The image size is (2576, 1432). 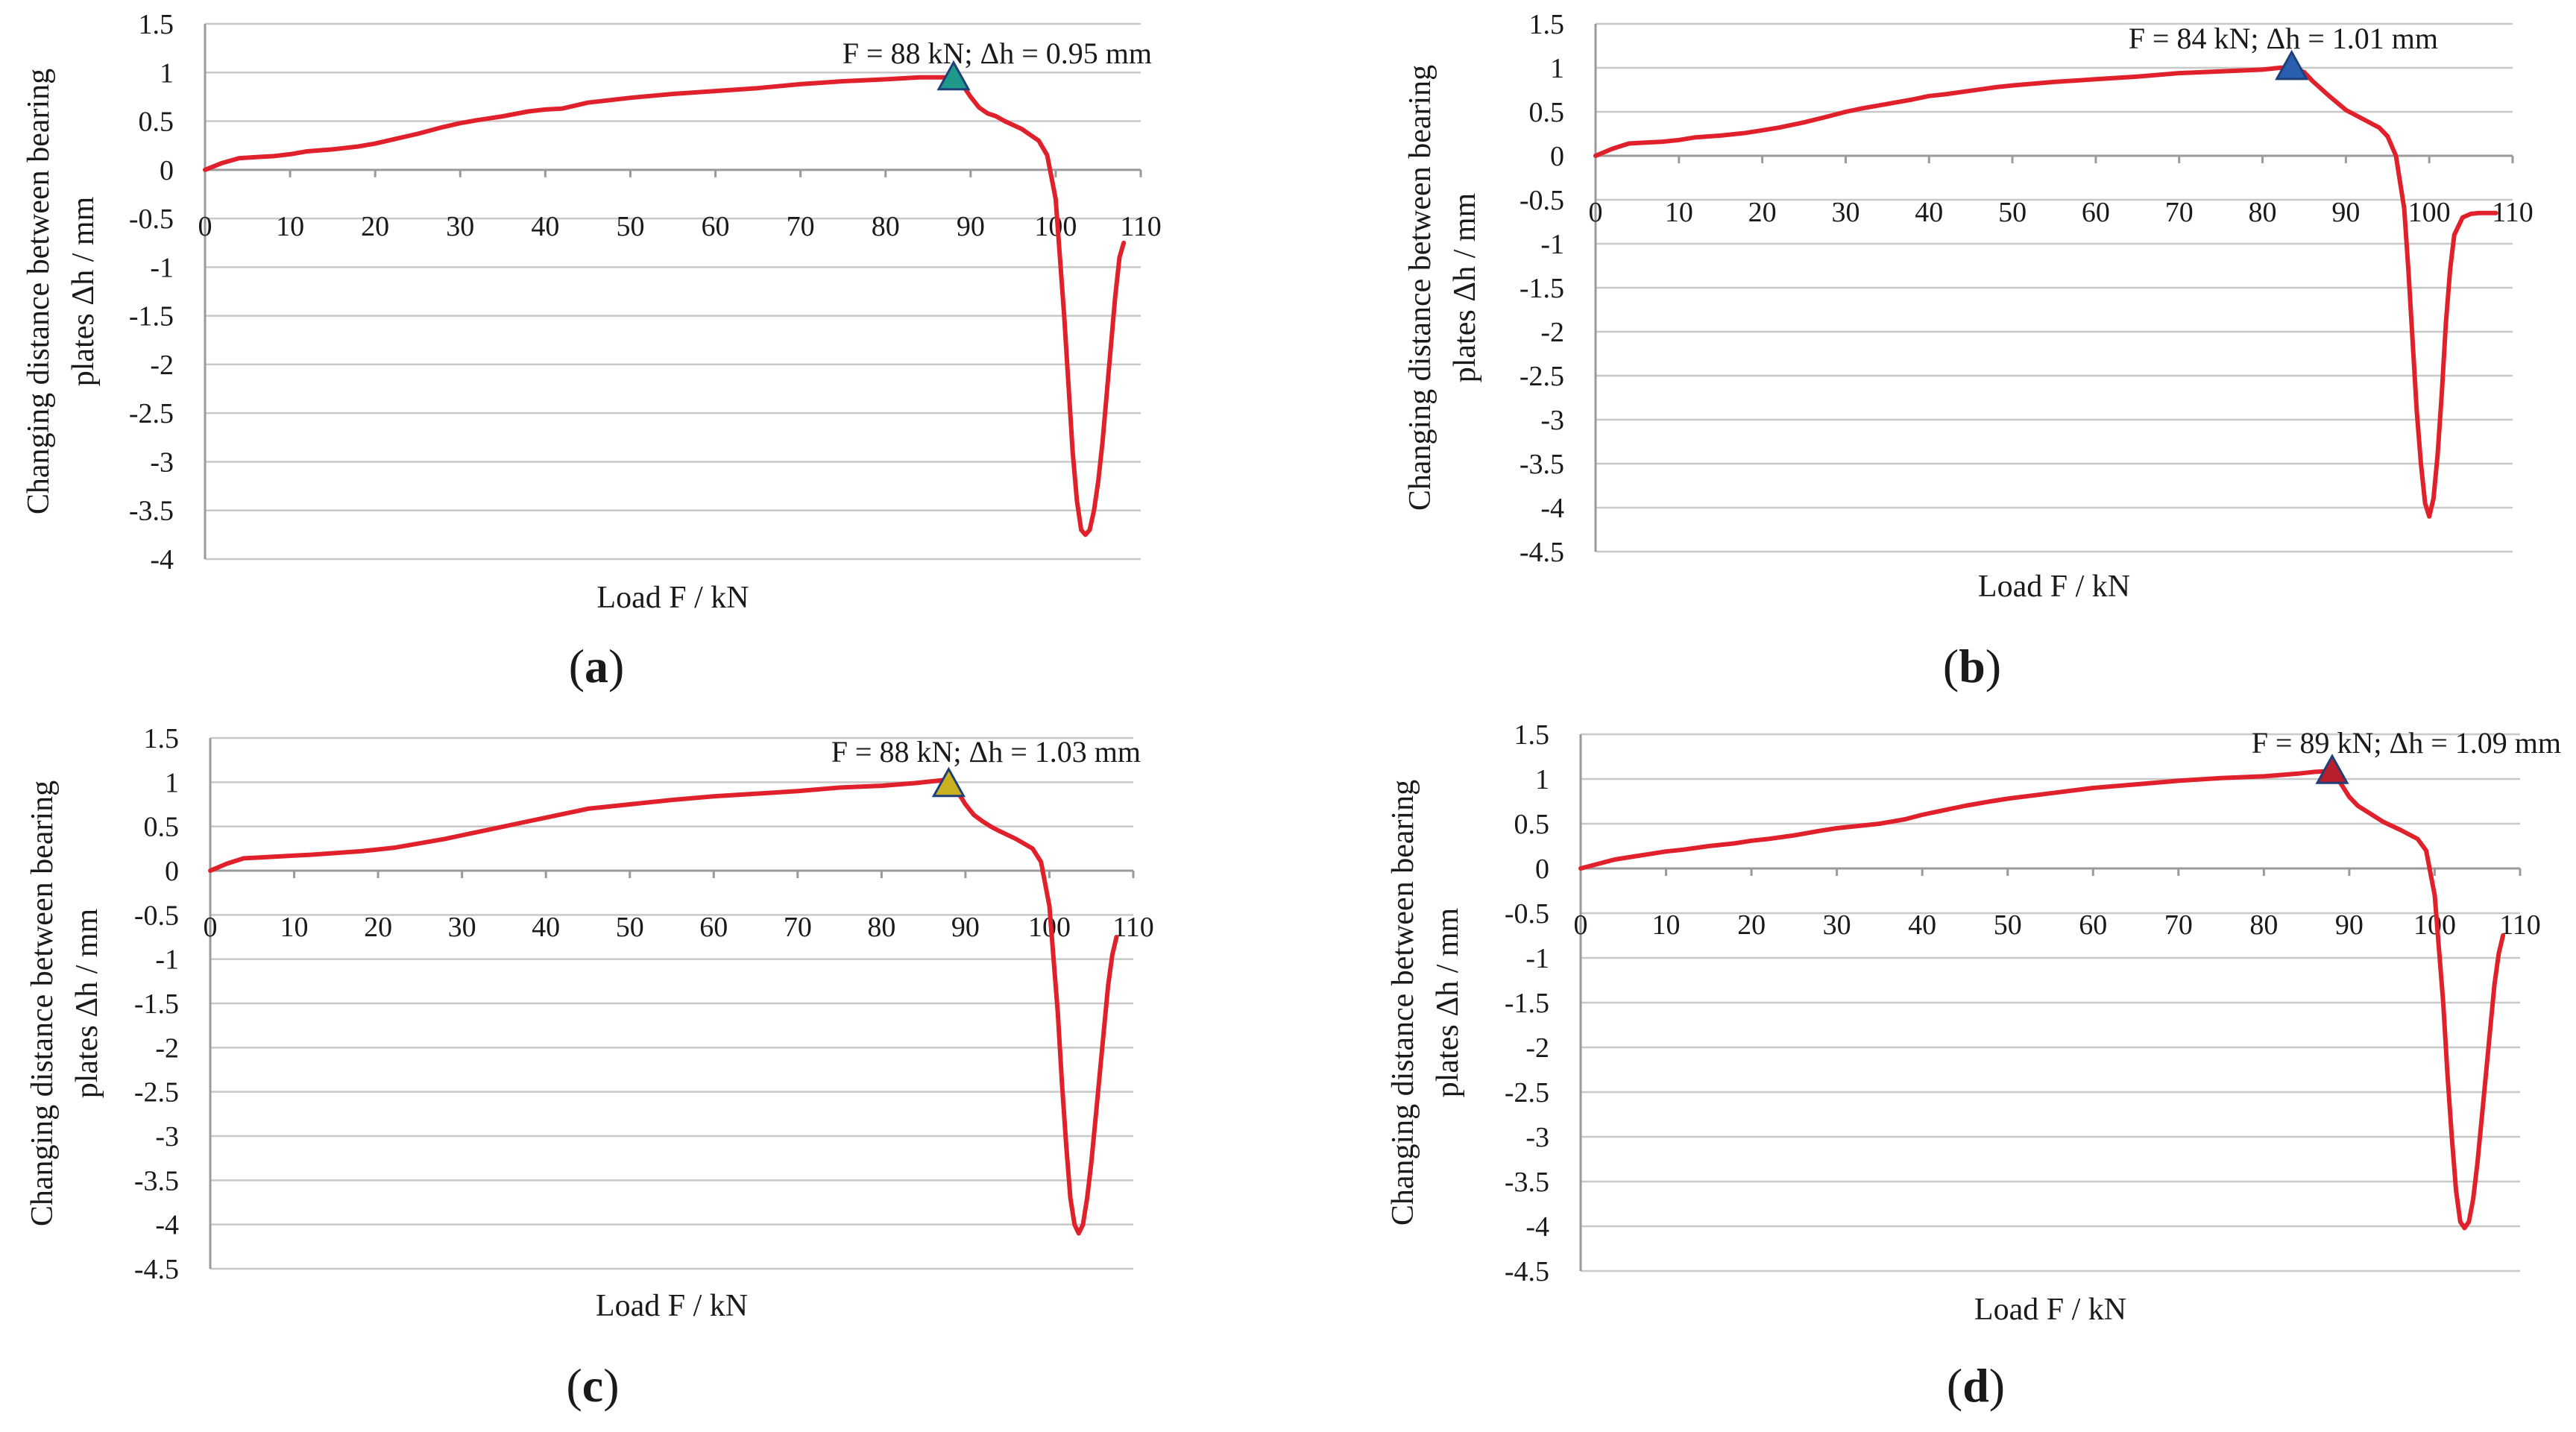 What do you see at coordinates (801, 226) in the screenshot?
I see `x-tick-label: 70` at bounding box center [801, 226].